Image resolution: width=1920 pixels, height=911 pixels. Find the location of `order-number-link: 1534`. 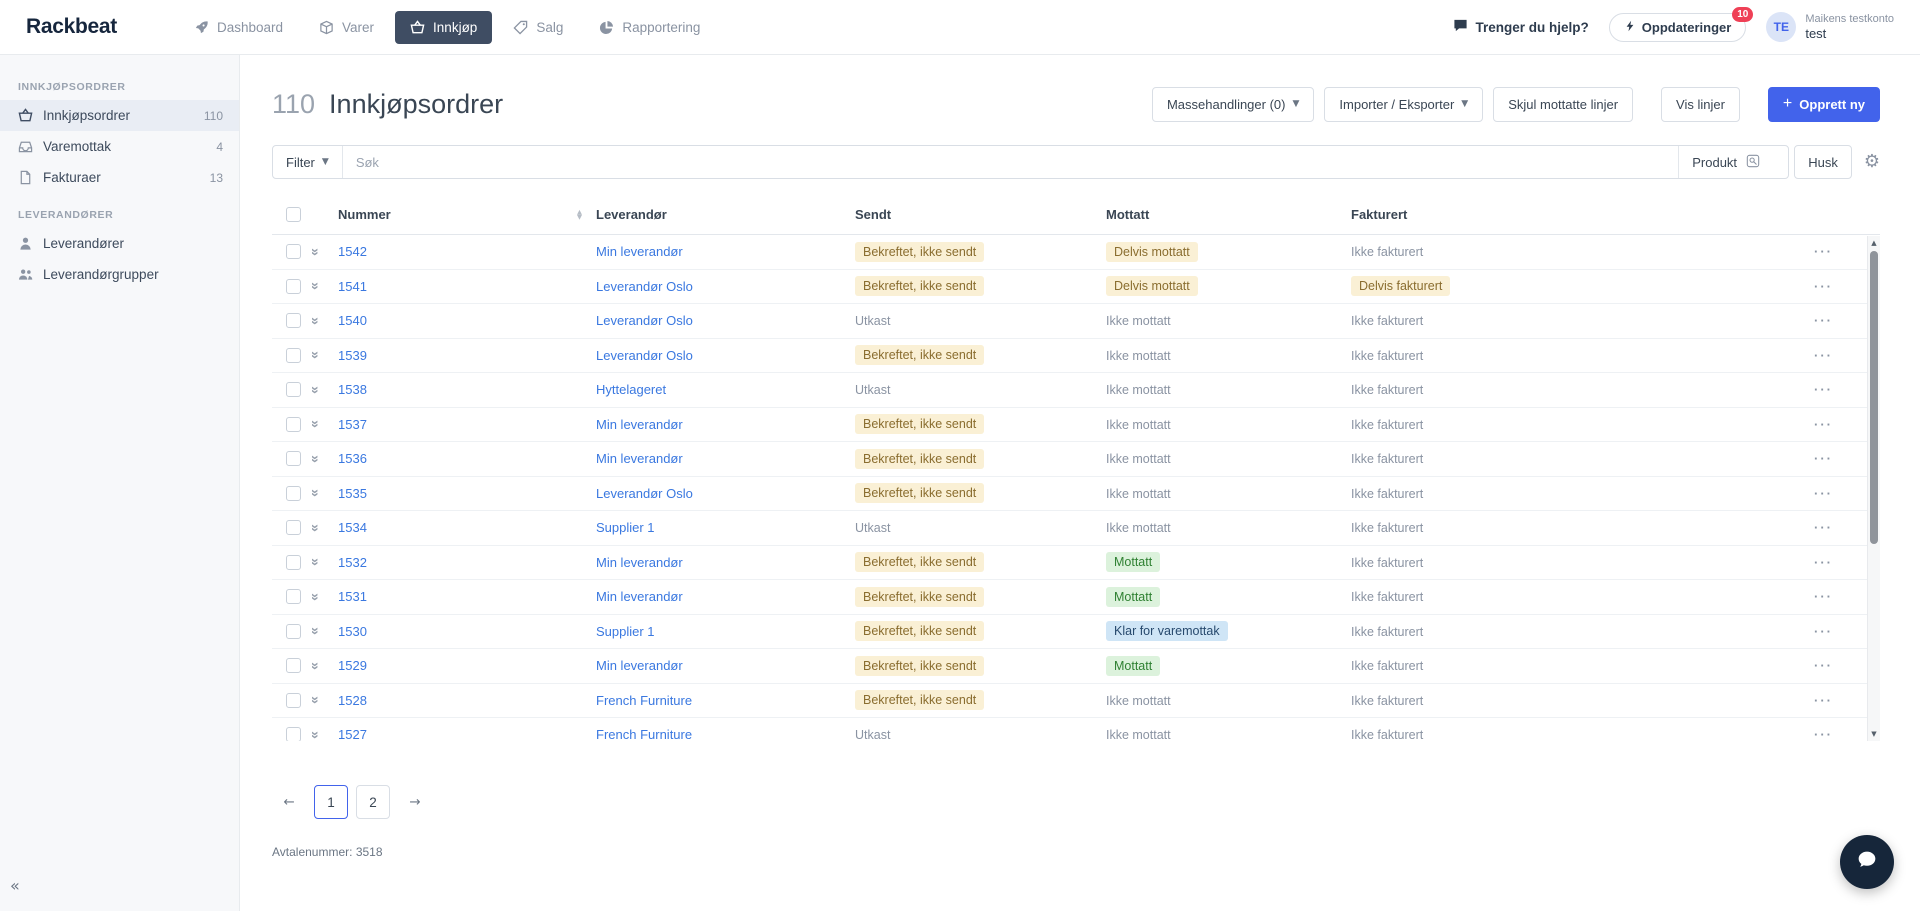

order-number-link: 1534 is located at coordinates (352, 528).